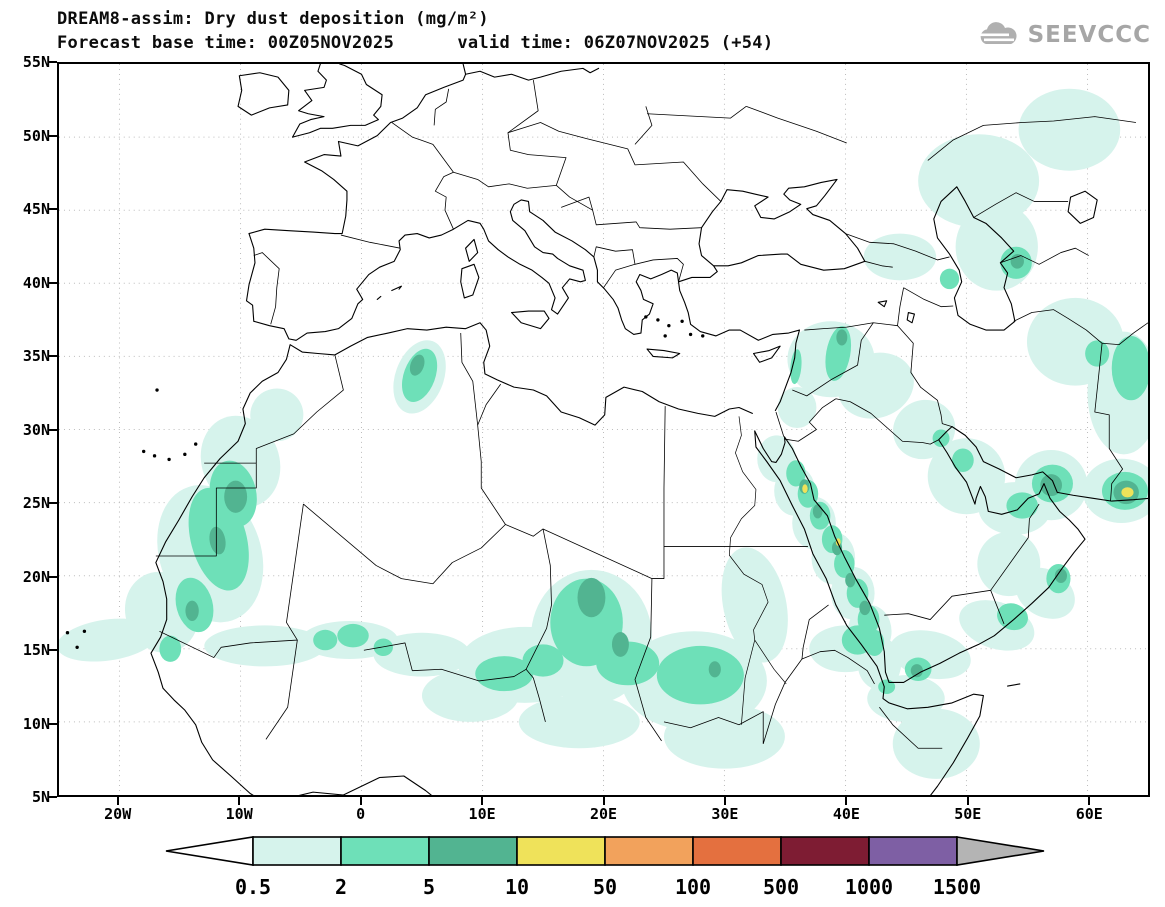 This screenshot has height=907, width=1165. I want to click on lon-tick-label: 10E, so click(482, 814).